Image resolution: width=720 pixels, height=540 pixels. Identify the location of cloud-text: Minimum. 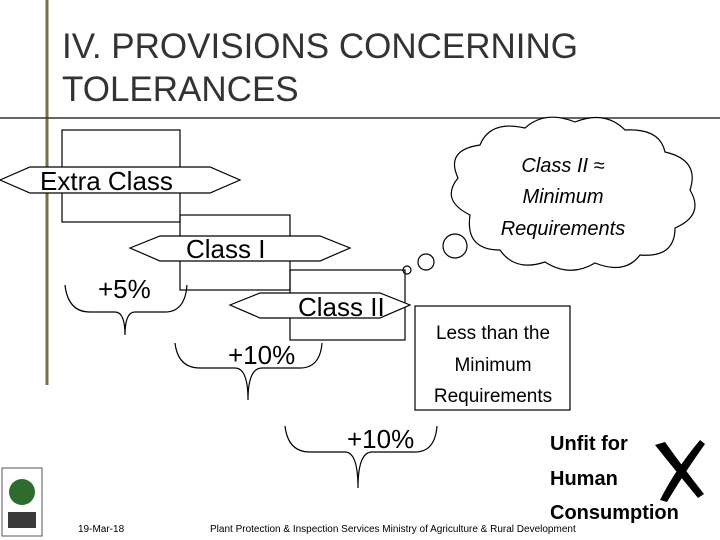
(562, 197).